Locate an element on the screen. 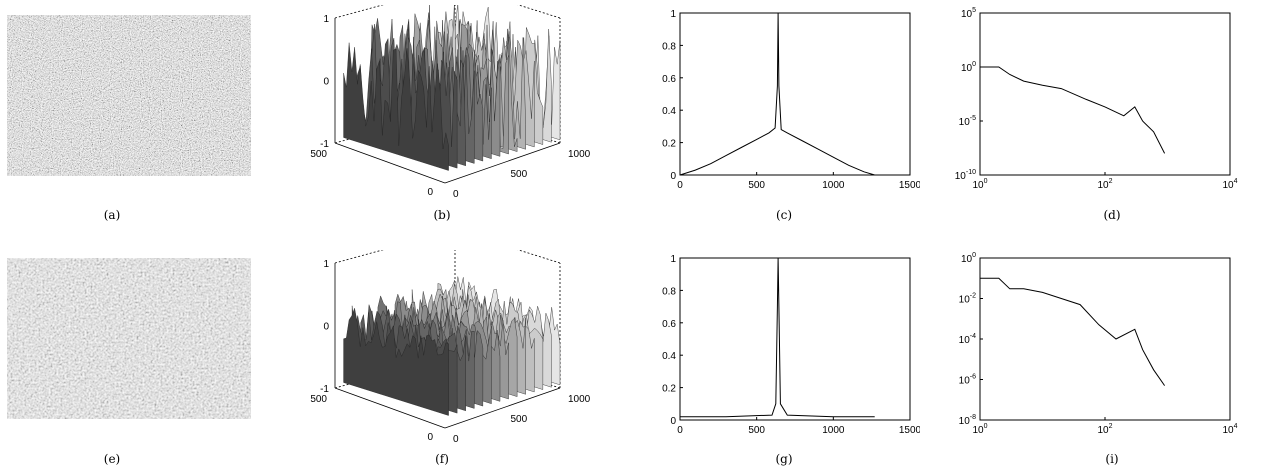  line-chart-c: 0 500 1000 1500 0 0.2 0.4 0.6 0.8 1 is located at coordinates (791, 100).